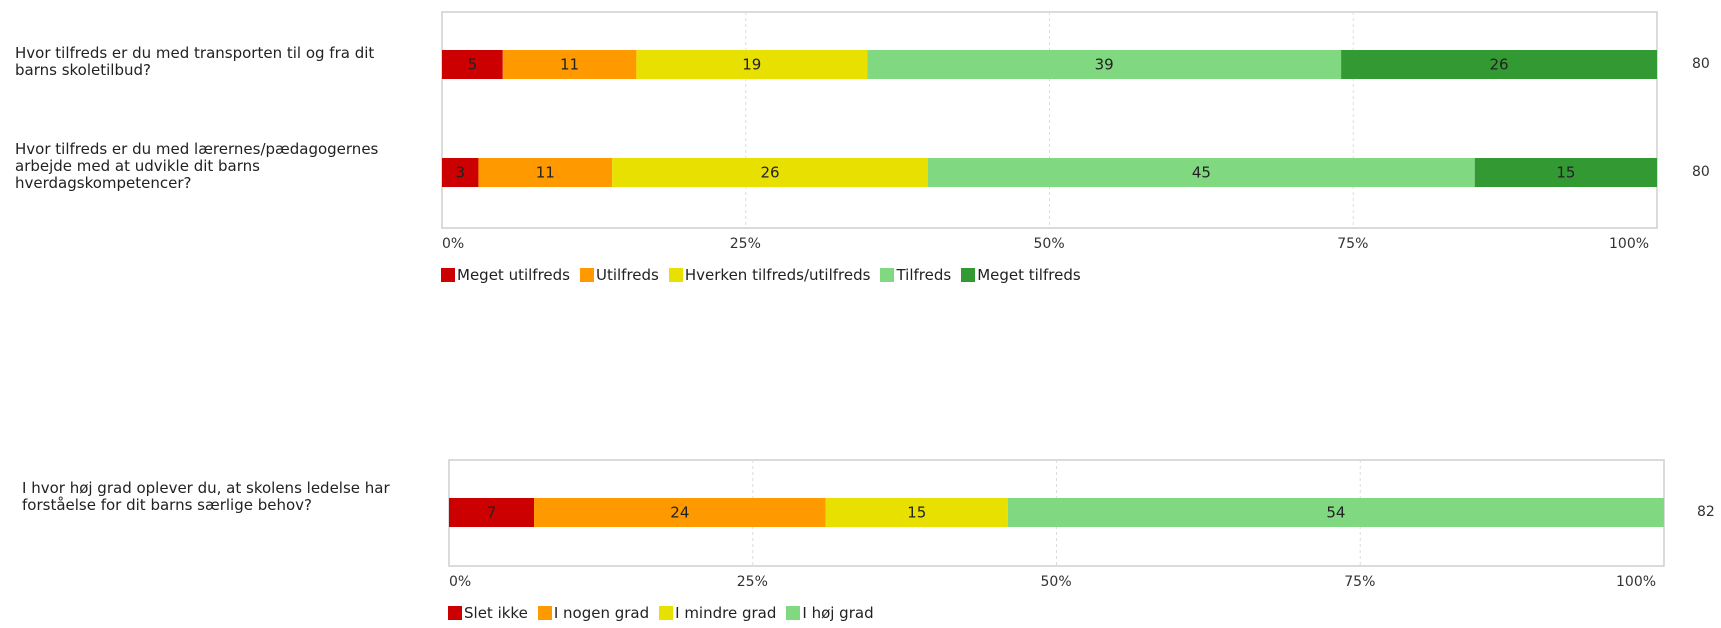 Image resolution: width=1721 pixels, height=628 pixels. I want to click on legend-label: I mindre grad, so click(726, 613).